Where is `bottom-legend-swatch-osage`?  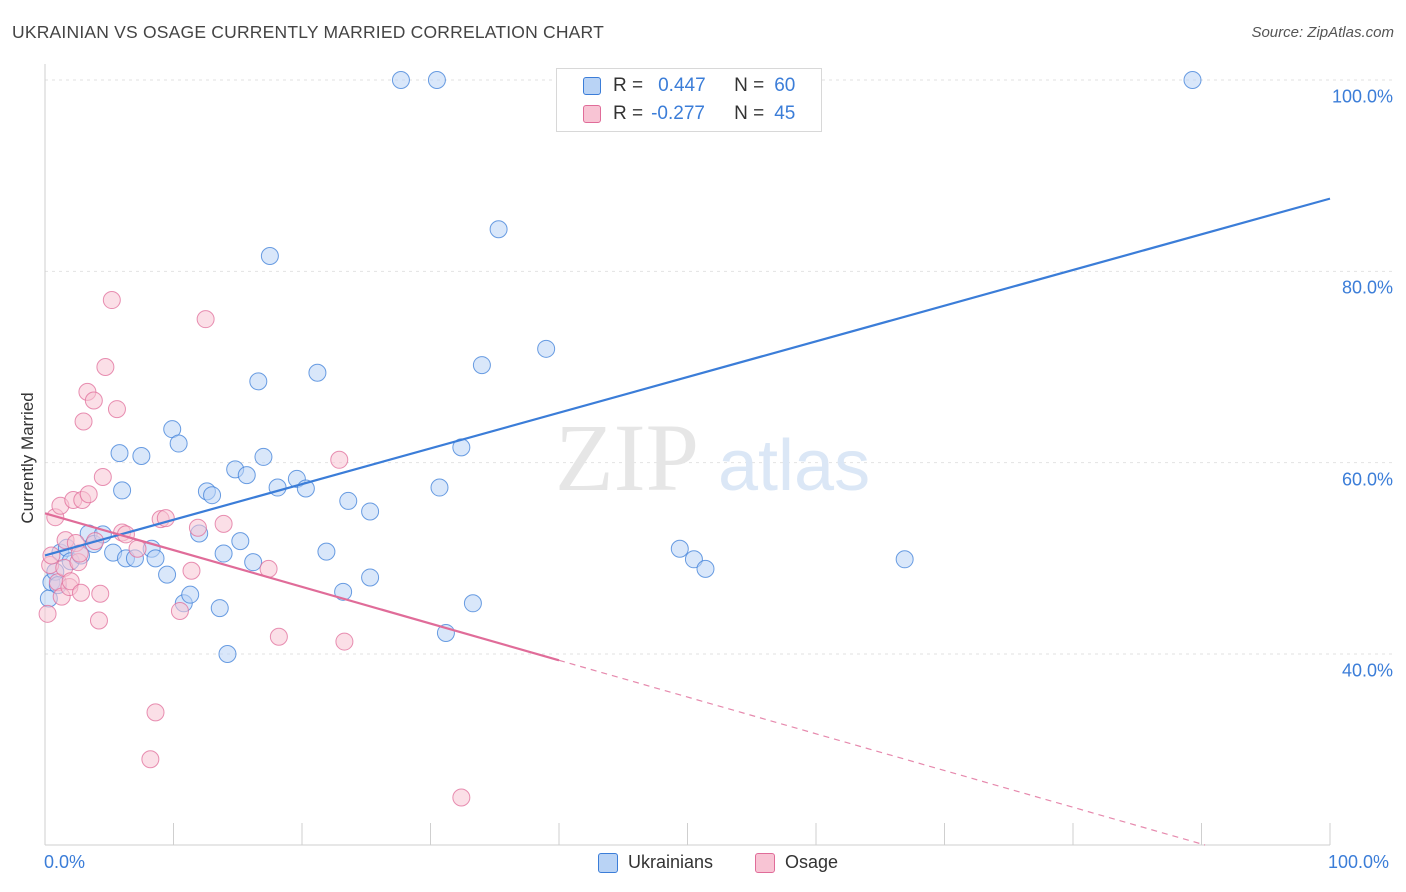
bottom-legend-swatch-osage is located at coordinates (765, 862).